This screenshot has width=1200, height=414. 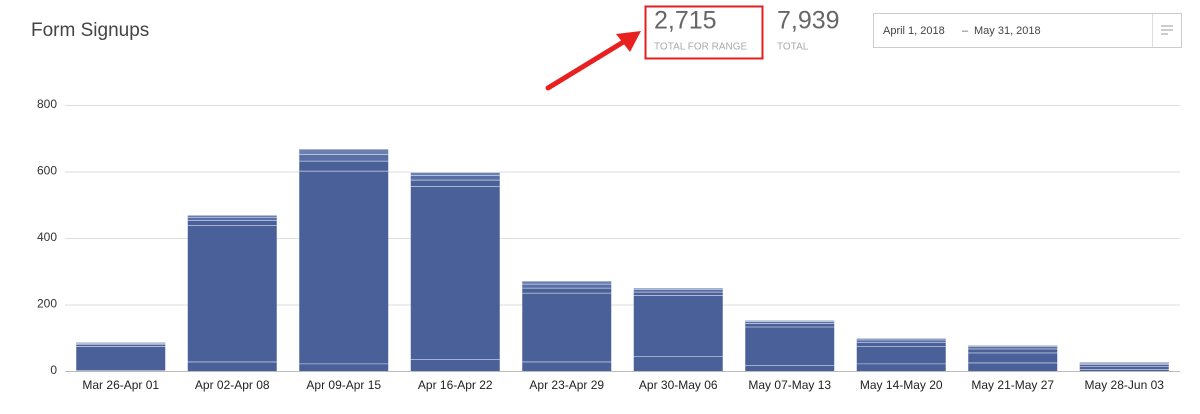 I want to click on x-tick-label: Apr 23-Apr 29, so click(x=566, y=385).